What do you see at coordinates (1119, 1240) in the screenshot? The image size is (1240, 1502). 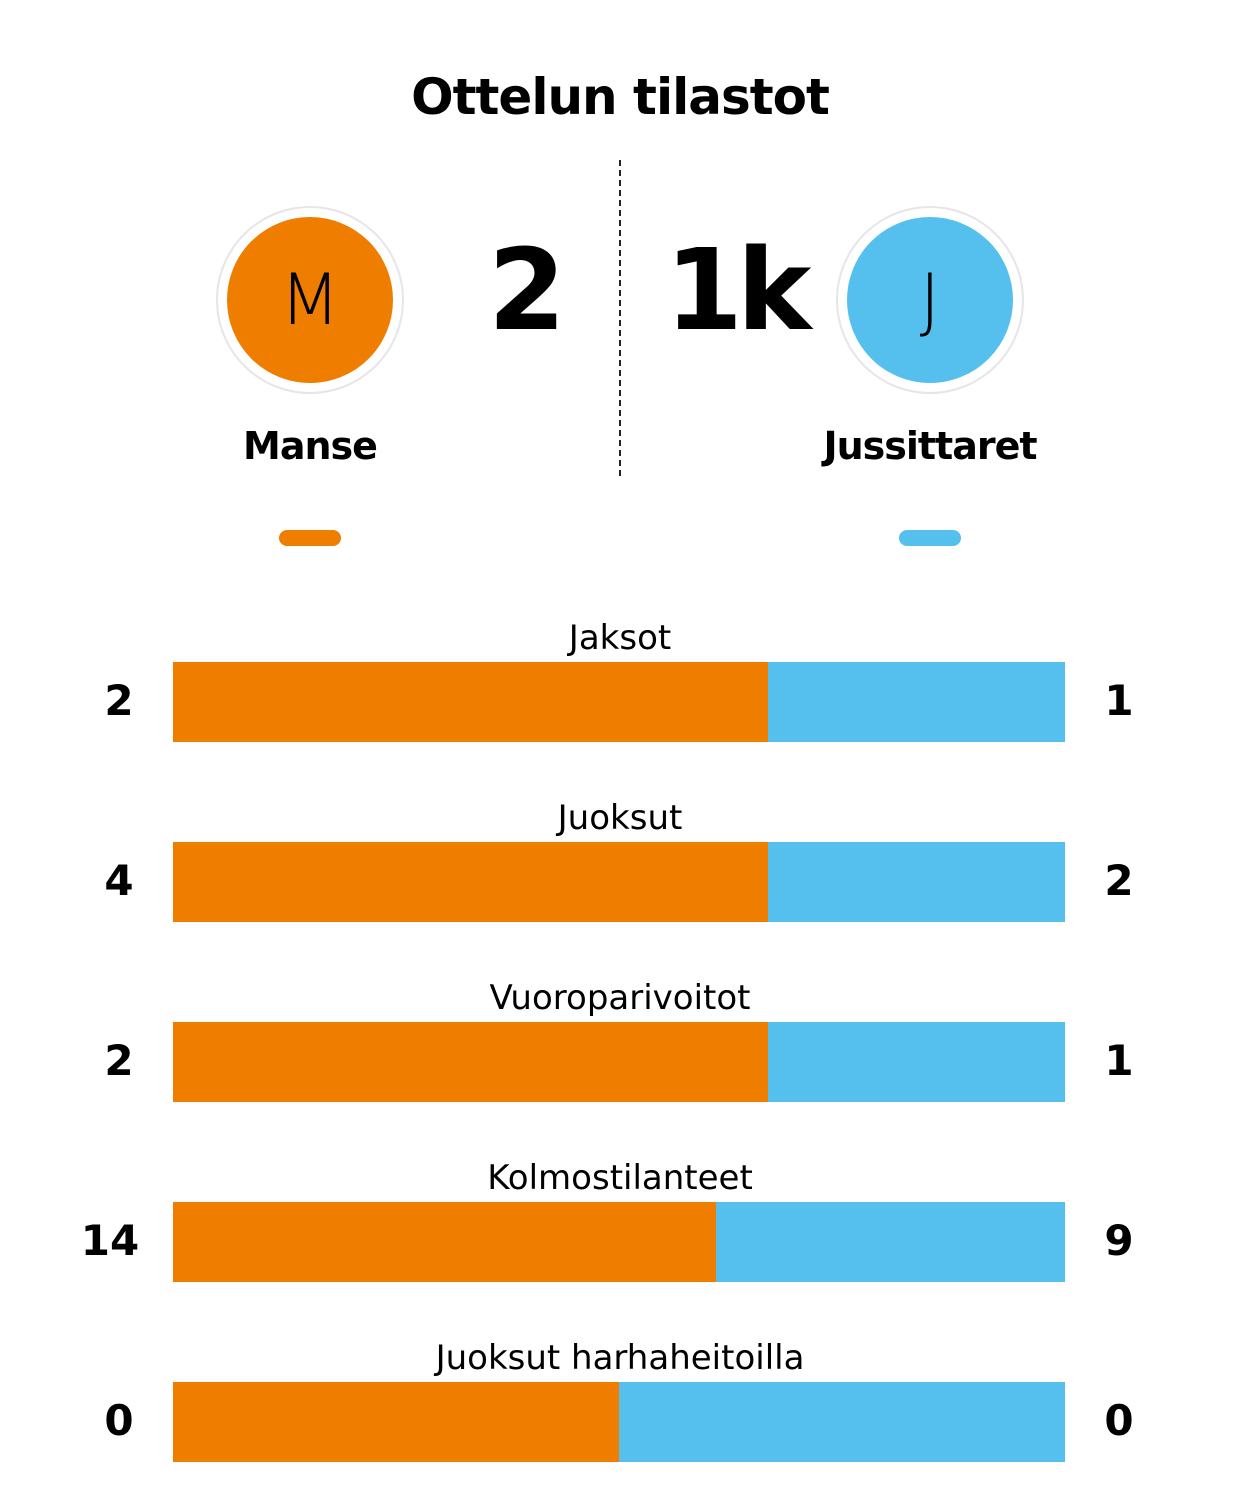 I see `away-stat-value: 9` at bounding box center [1119, 1240].